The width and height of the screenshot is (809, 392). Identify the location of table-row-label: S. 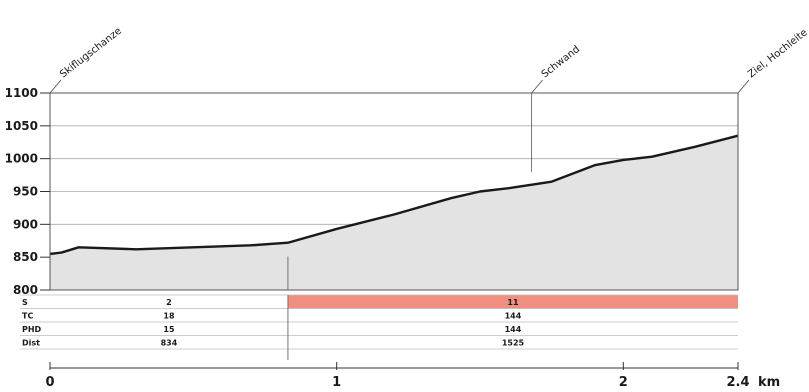
(25, 302).